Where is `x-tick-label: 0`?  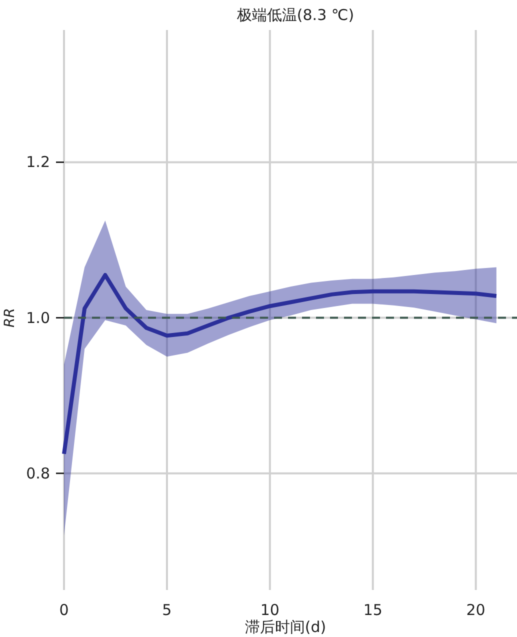
x-tick-label: 0 is located at coordinates (64, 610).